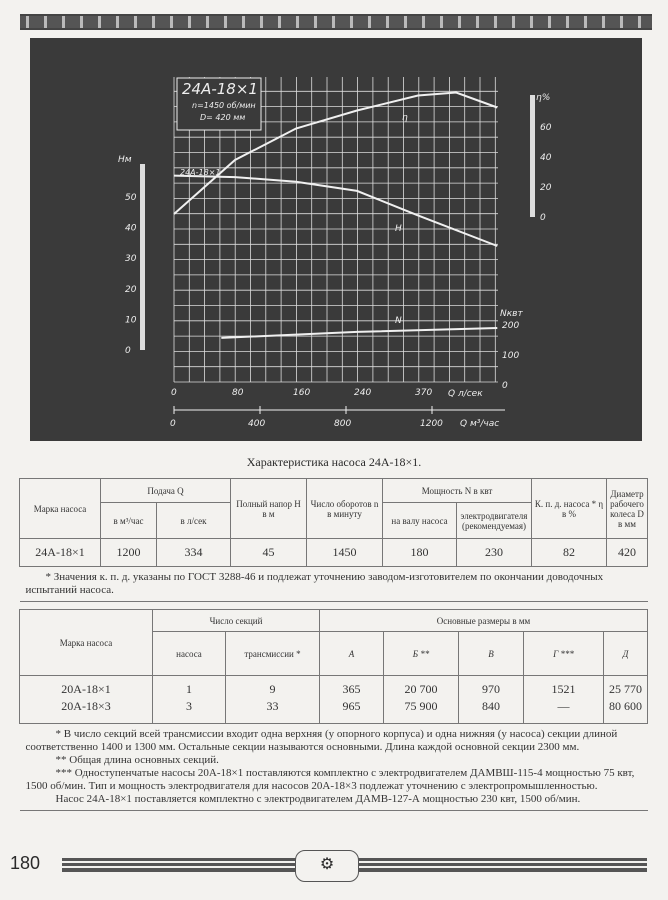 This screenshot has height=900, width=668. Describe the element at coordinates (627, 508) in the screenshot. I see `hdr-diam: Диаметр рабочего колеса D в мм` at that location.